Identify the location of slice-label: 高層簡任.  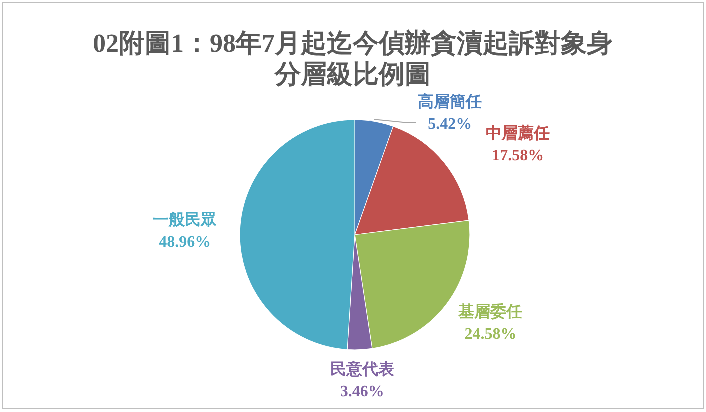
(450, 101).